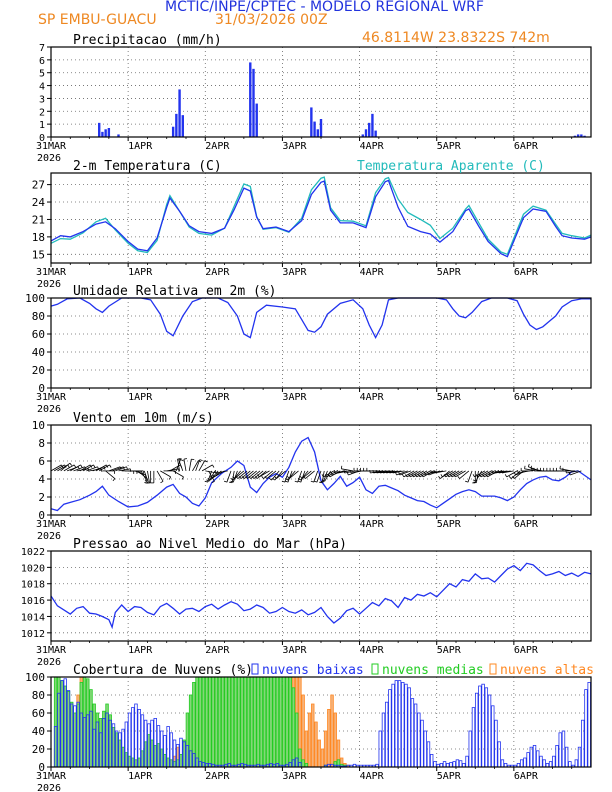  What do you see at coordinates (33, 568) in the screenshot?
I see `pressure-ytick-label: 1020` at bounding box center [33, 568].